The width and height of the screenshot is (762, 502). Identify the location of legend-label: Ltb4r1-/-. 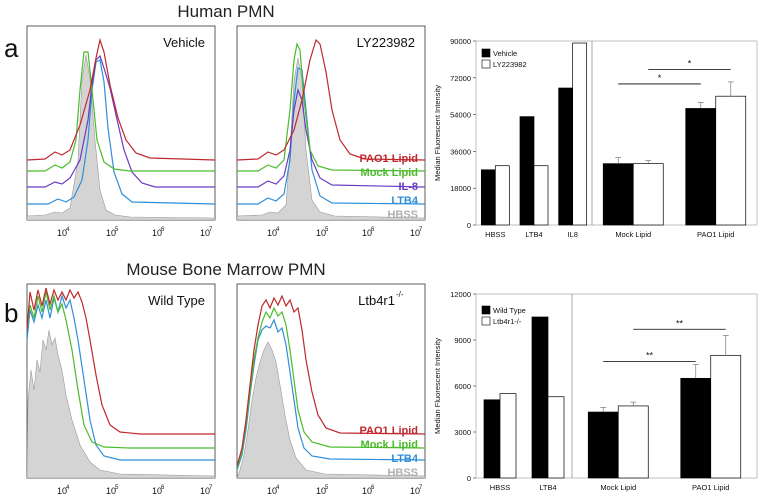
(507, 321).